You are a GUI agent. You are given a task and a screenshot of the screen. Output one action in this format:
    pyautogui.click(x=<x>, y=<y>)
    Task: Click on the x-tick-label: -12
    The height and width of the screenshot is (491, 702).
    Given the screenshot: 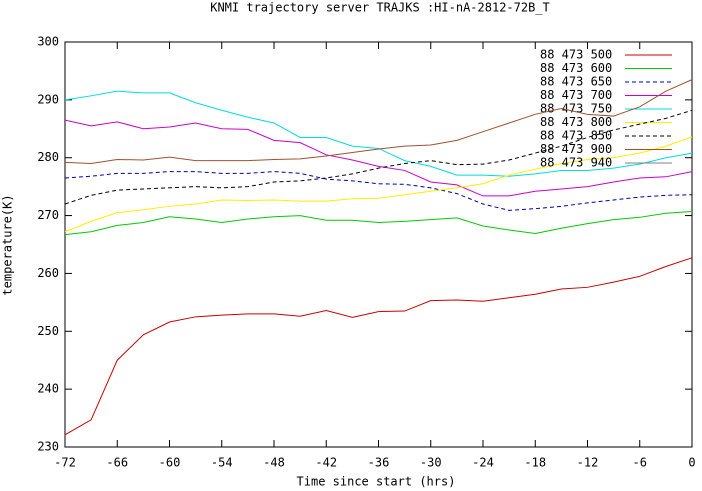 What is the action you would take?
    pyautogui.click(x=588, y=463)
    